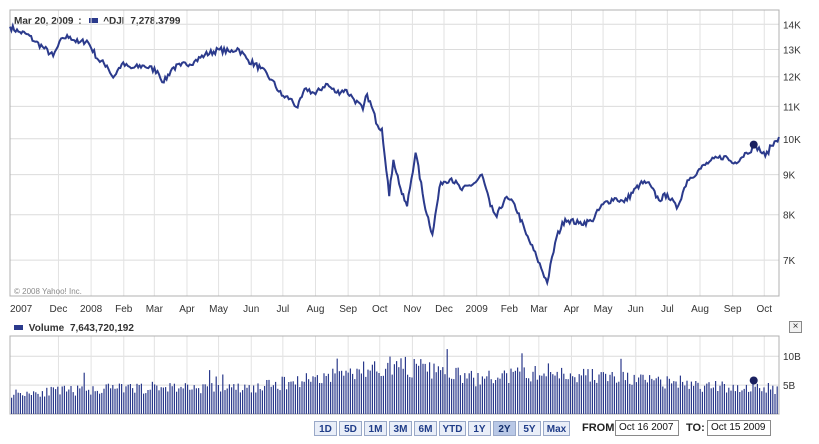  What do you see at coordinates (504, 428) in the screenshot?
I see `range-button-2y: 2Y` at bounding box center [504, 428].